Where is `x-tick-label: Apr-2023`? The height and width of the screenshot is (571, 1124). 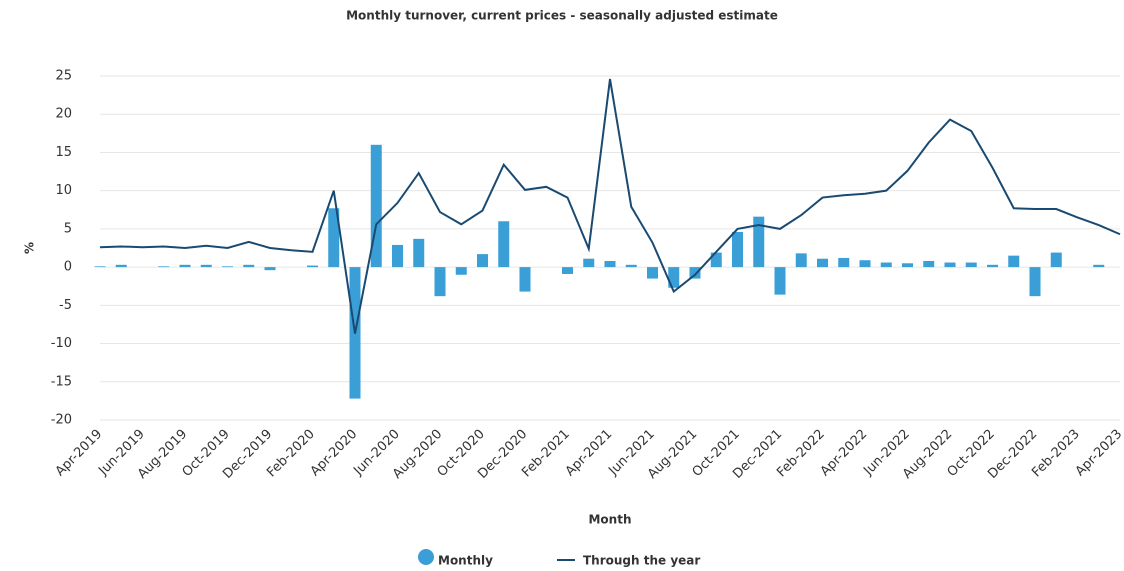
x-tick-label: Apr-2023 is located at coordinates (1098, 453).